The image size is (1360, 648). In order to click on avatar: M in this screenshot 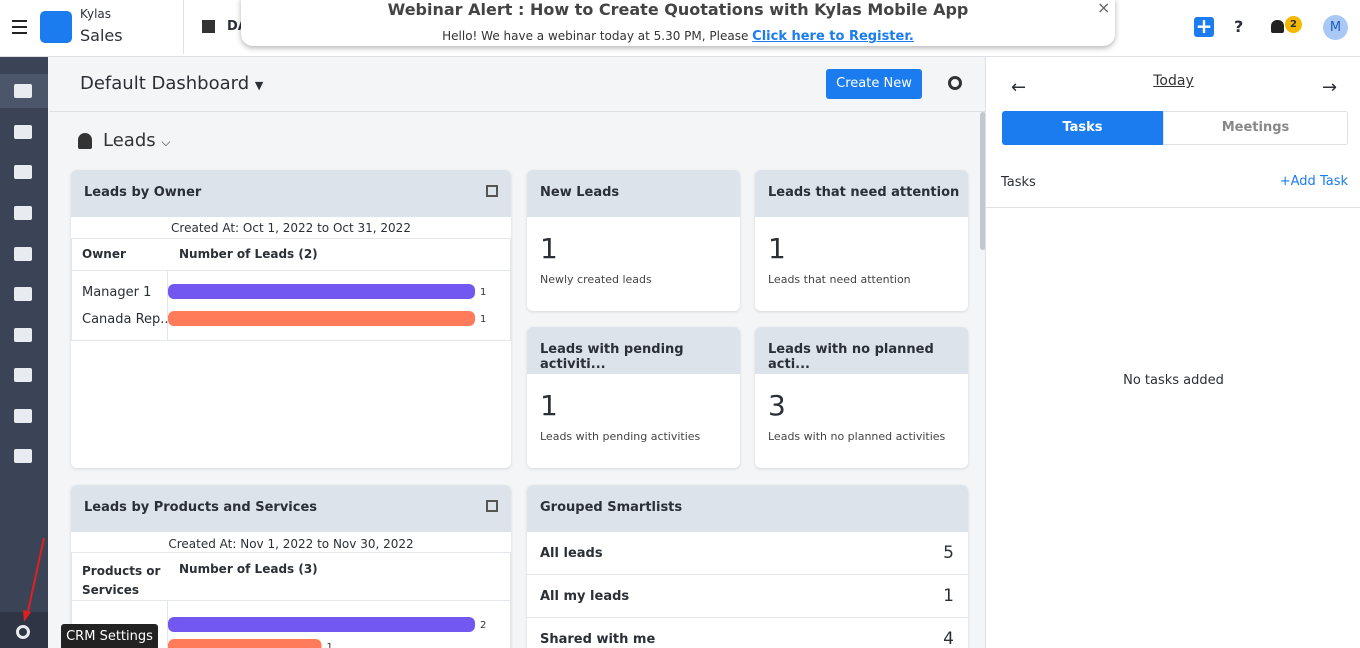, I will do `click(1335, 27)`.